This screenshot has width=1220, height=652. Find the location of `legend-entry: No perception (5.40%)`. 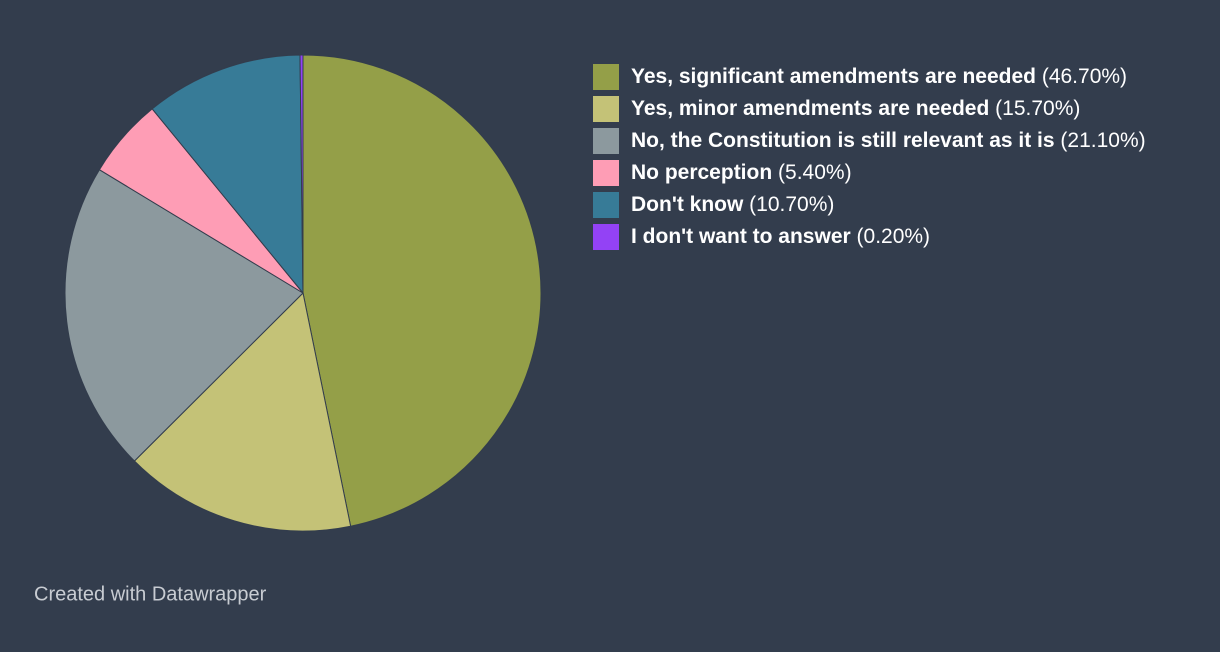

legend-entry: No perception (5.40%) is located at coordinates (741, 172).